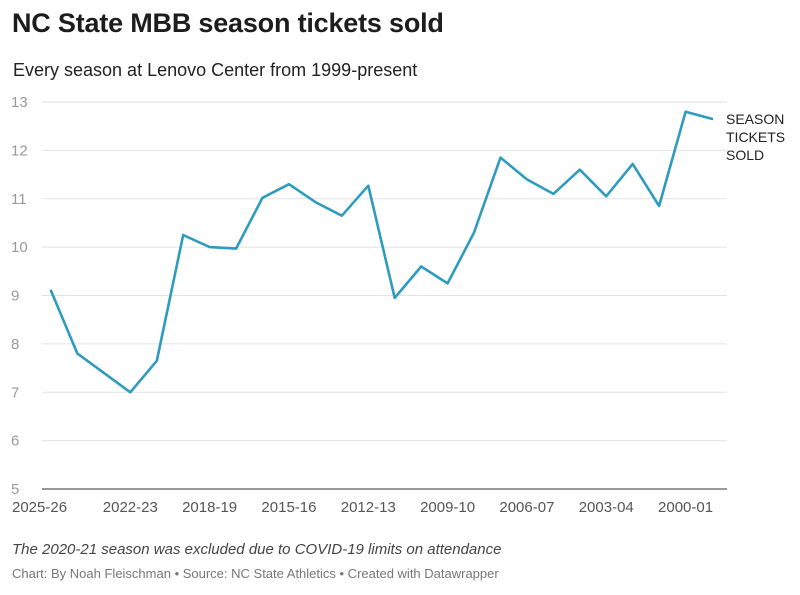 Image resolution: width=800 pixels, height=595 pixels. I want to click on y-tick-label: 5, so click(15, 489).